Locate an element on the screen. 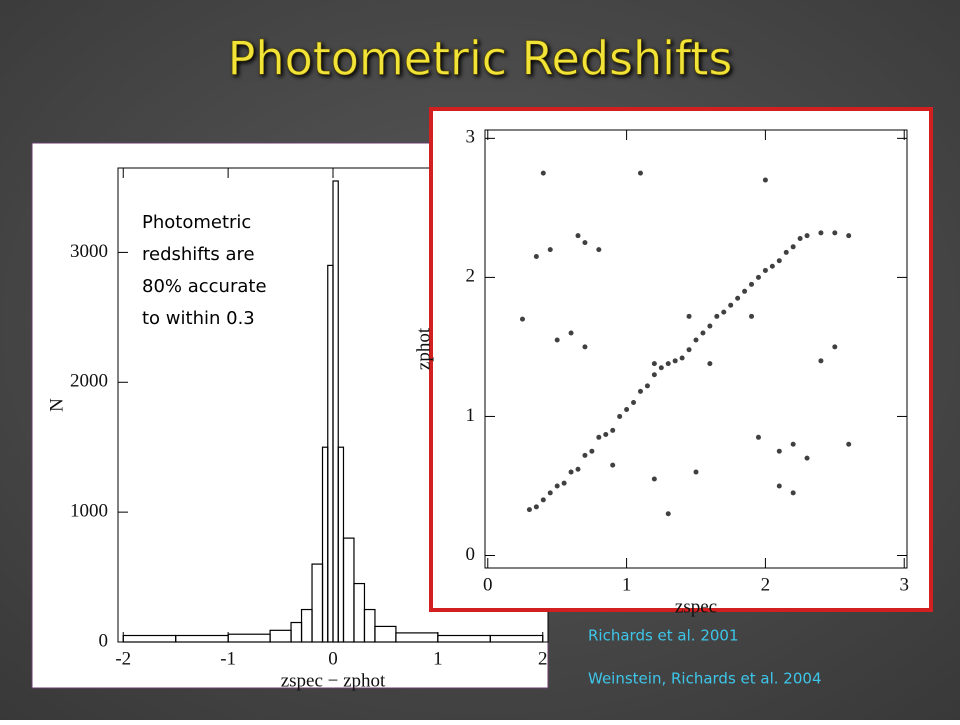 The width and height of the screenshot is (960, 725). y-tick-label: 3000 is located at coordinates (89, 251).